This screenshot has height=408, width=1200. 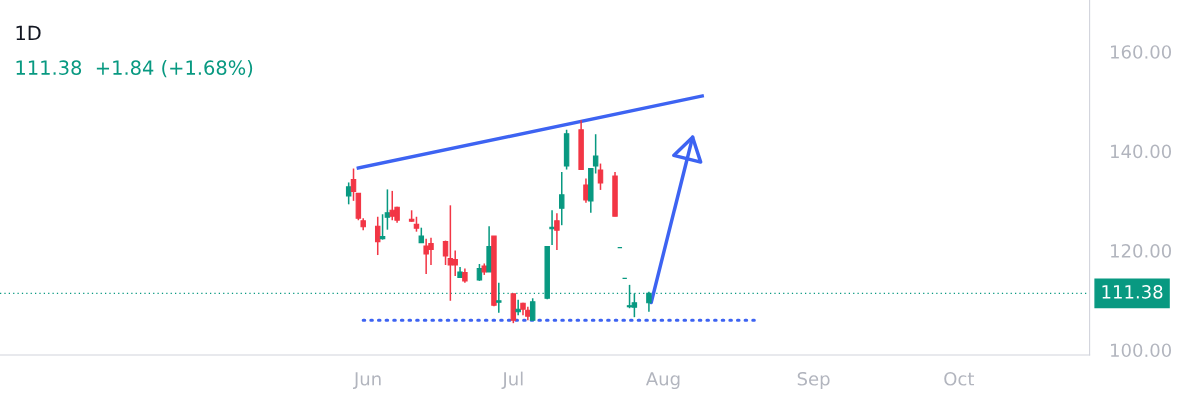 I want to click on y-tick-label: 160.00, so click(x=1141, y=52).